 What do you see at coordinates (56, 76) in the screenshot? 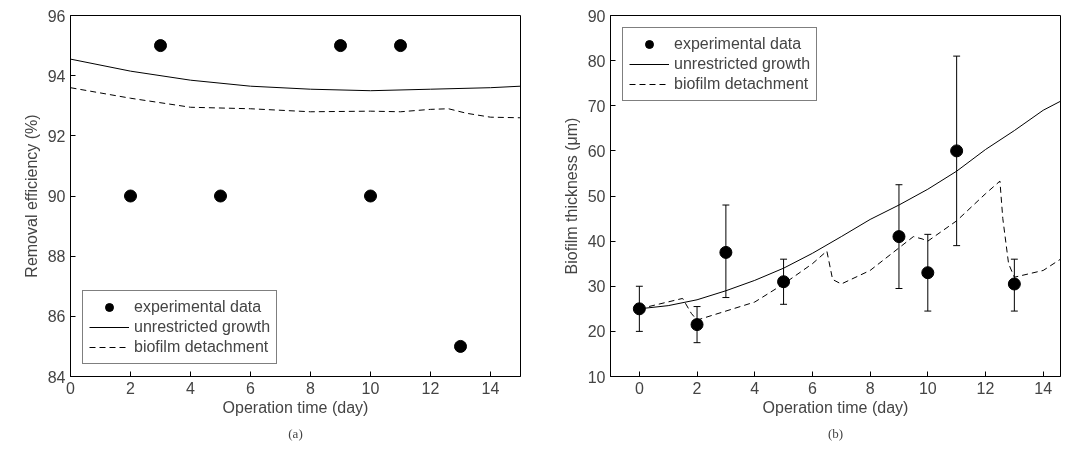
I see `y-tick-label: 94` at bounding box center [56, 76].